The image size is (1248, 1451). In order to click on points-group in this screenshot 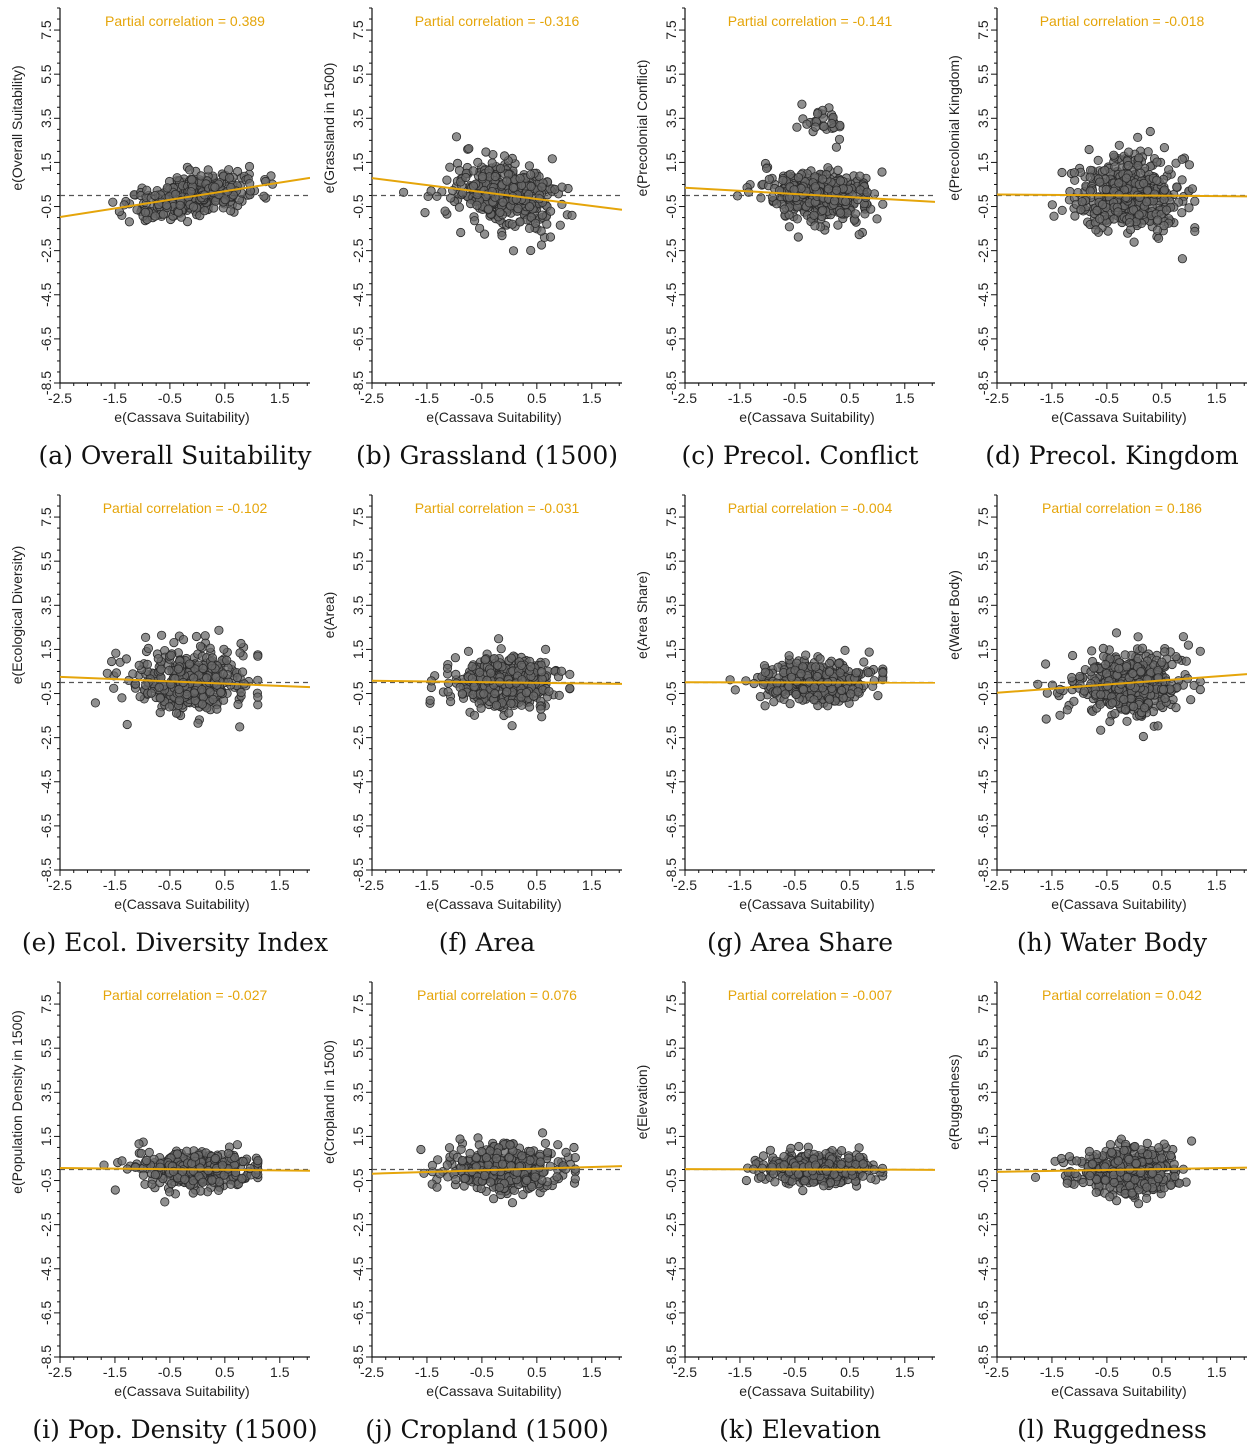, I will do `click(487, 194)`.